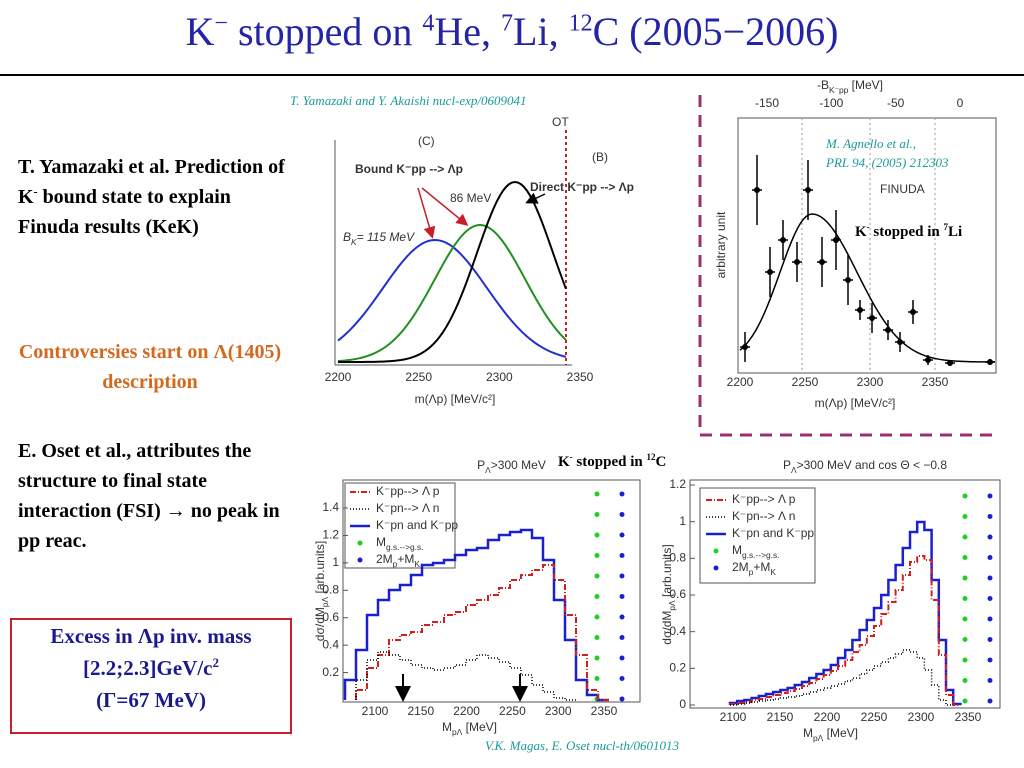 This screenshot has width=1024, height=768. I want to click on legend-label: K⁻pp--> Λ p, so click(408, 491).